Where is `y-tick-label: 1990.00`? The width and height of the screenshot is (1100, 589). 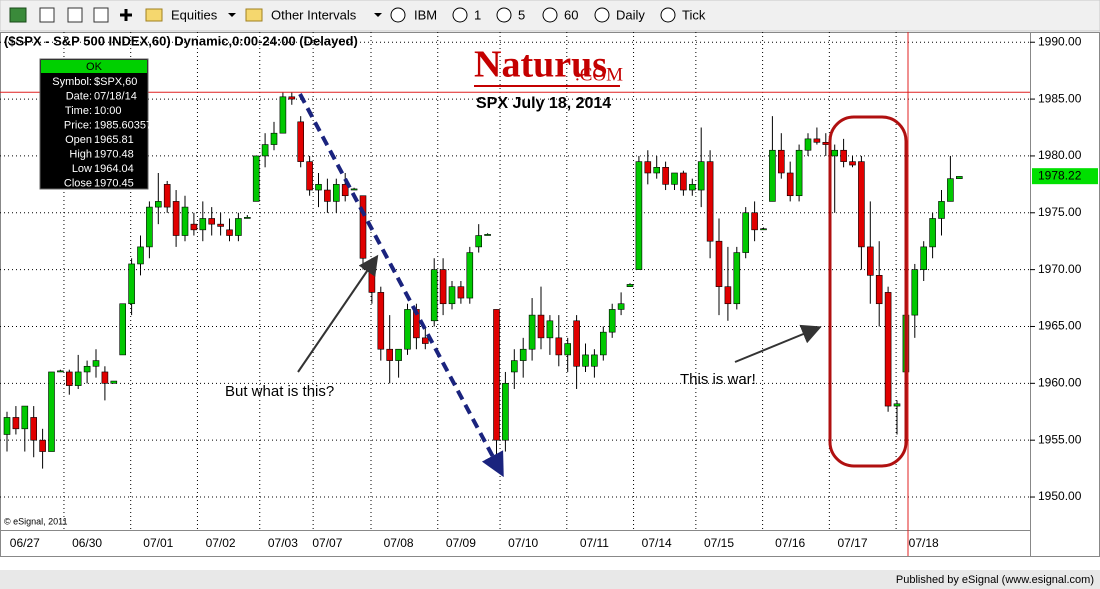 y-tick-label: 1990.00 is located at coordinates (1060, 41).